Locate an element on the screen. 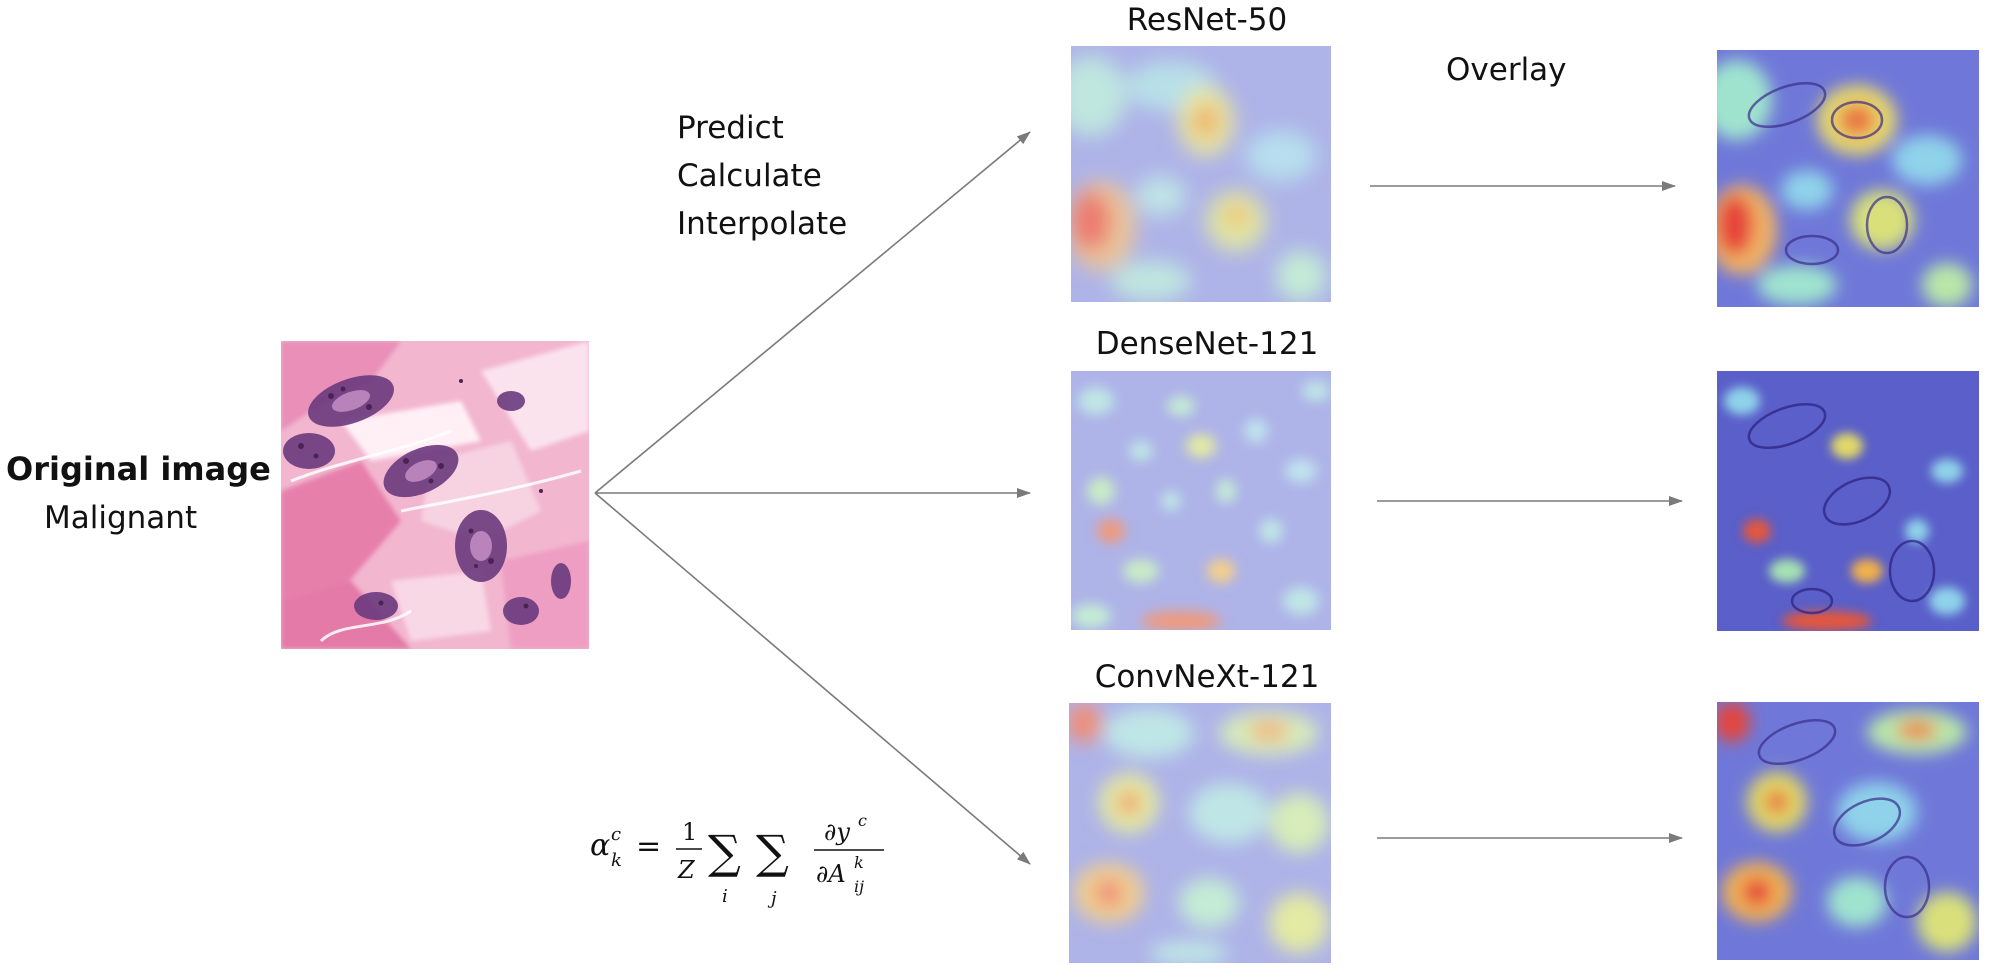 Image resolution: width=1992 pixels, height=972 pixels. formula-sum-1-index: i is located at coordinates (725, 896).